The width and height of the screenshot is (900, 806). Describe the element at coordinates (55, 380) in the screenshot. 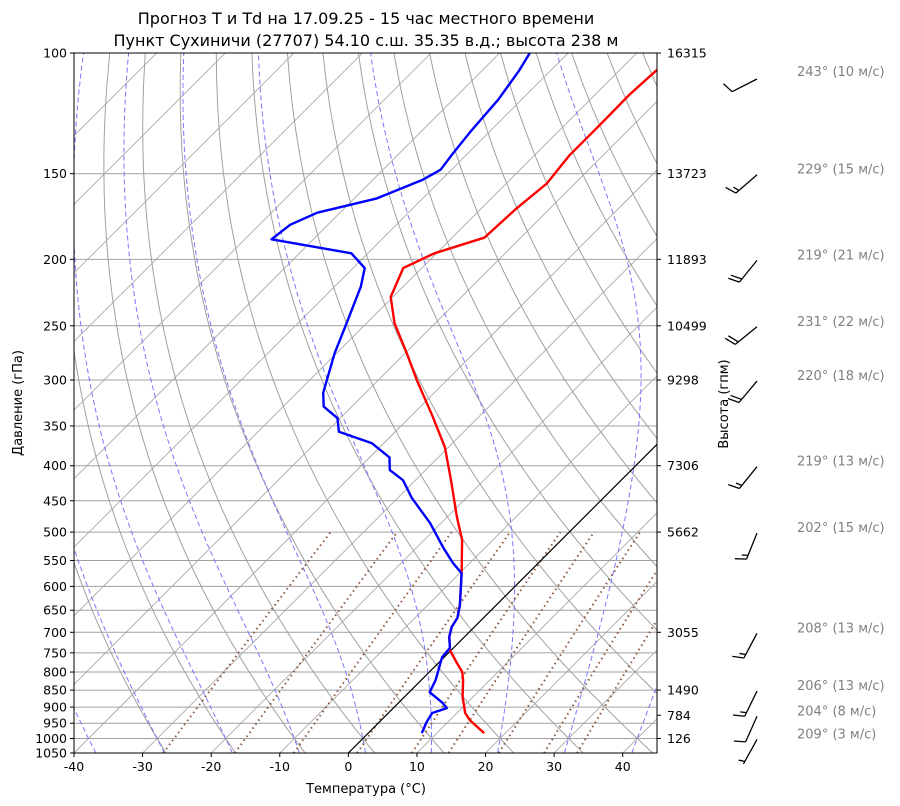

I see `y-tick-label: 300` at that location.